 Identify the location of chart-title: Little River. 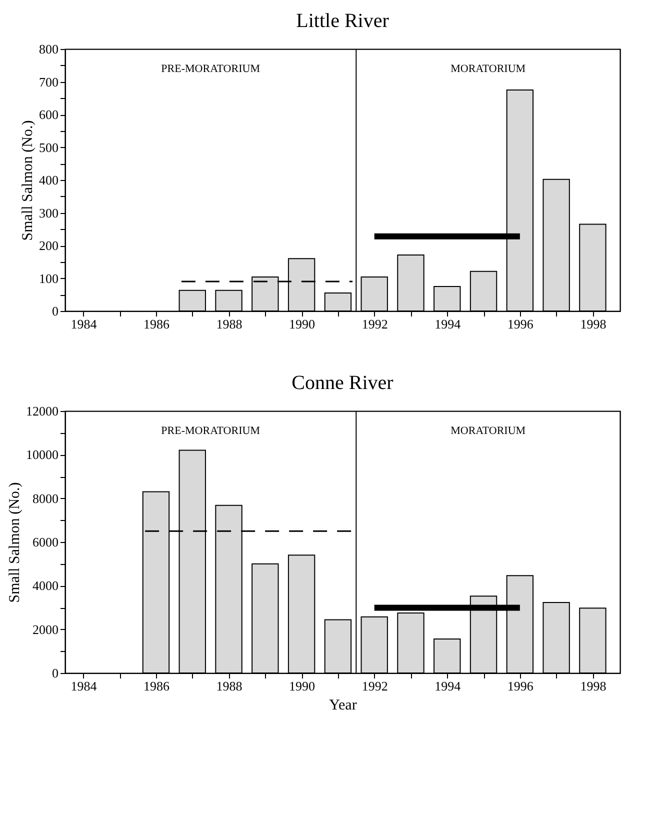
(343, 21).